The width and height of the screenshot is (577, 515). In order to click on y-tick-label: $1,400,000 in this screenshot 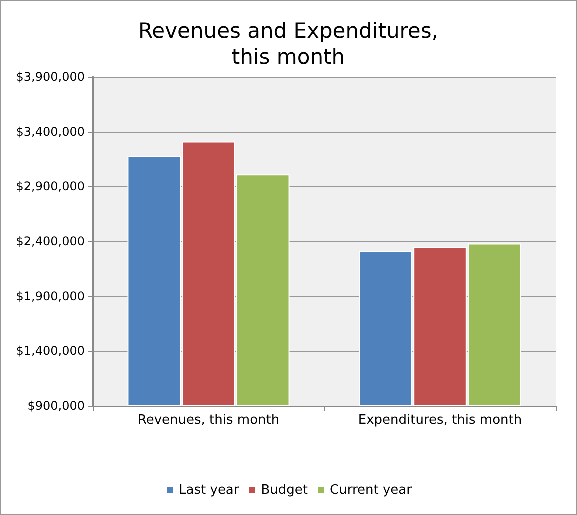, I will do `click(50, 351)`.